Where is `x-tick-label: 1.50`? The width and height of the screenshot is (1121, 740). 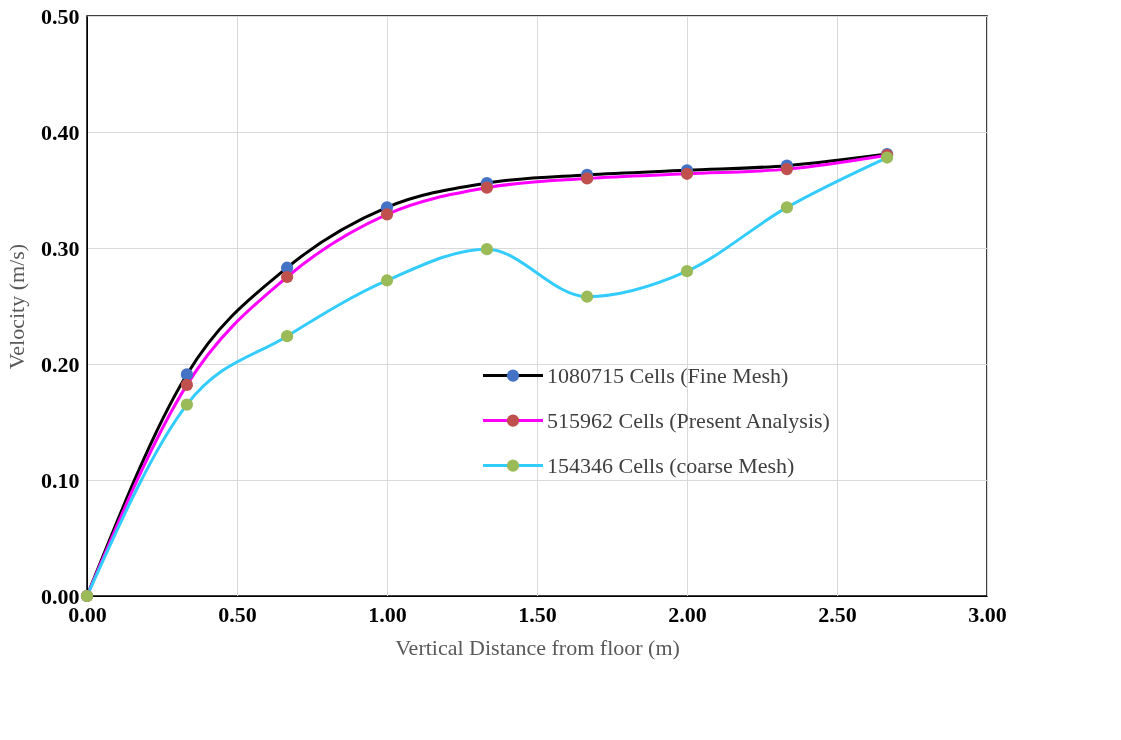
x-tick-label: 1.50 is located at coordinates (537, 614).